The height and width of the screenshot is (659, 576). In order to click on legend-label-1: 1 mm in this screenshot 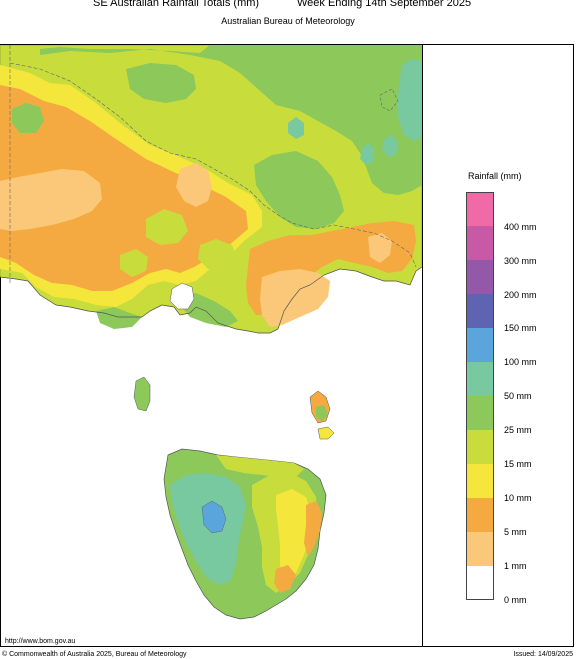, I will do `click(515, 566)`.